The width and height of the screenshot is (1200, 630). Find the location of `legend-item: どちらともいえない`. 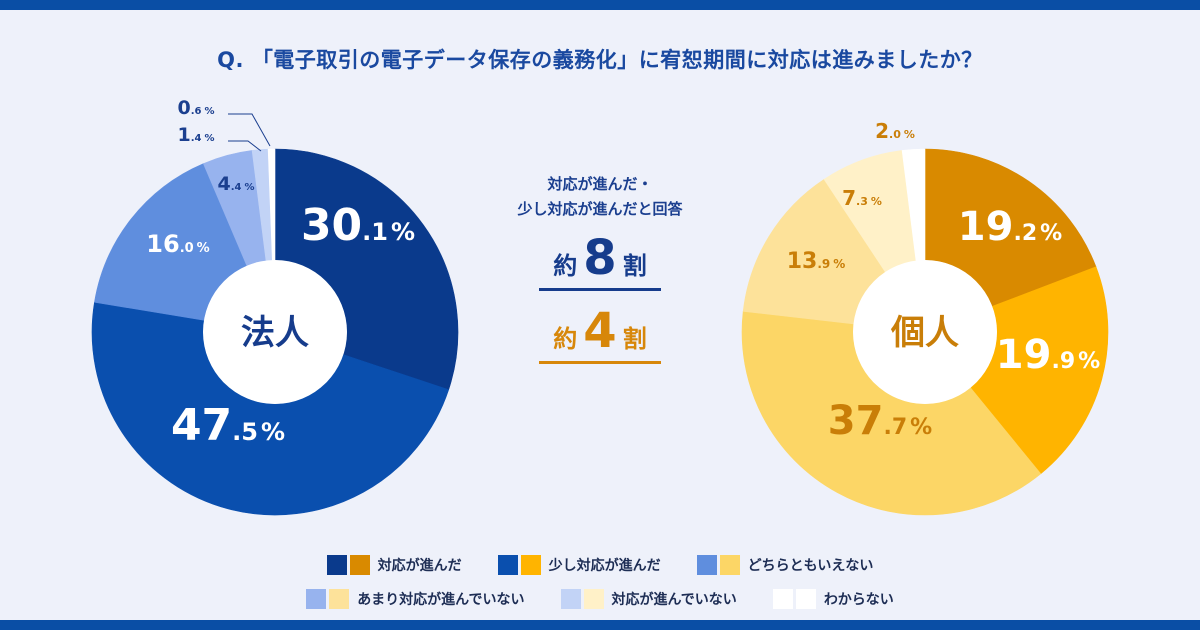

legend-item: どちらともいえない is located at coordinates (785, 565).